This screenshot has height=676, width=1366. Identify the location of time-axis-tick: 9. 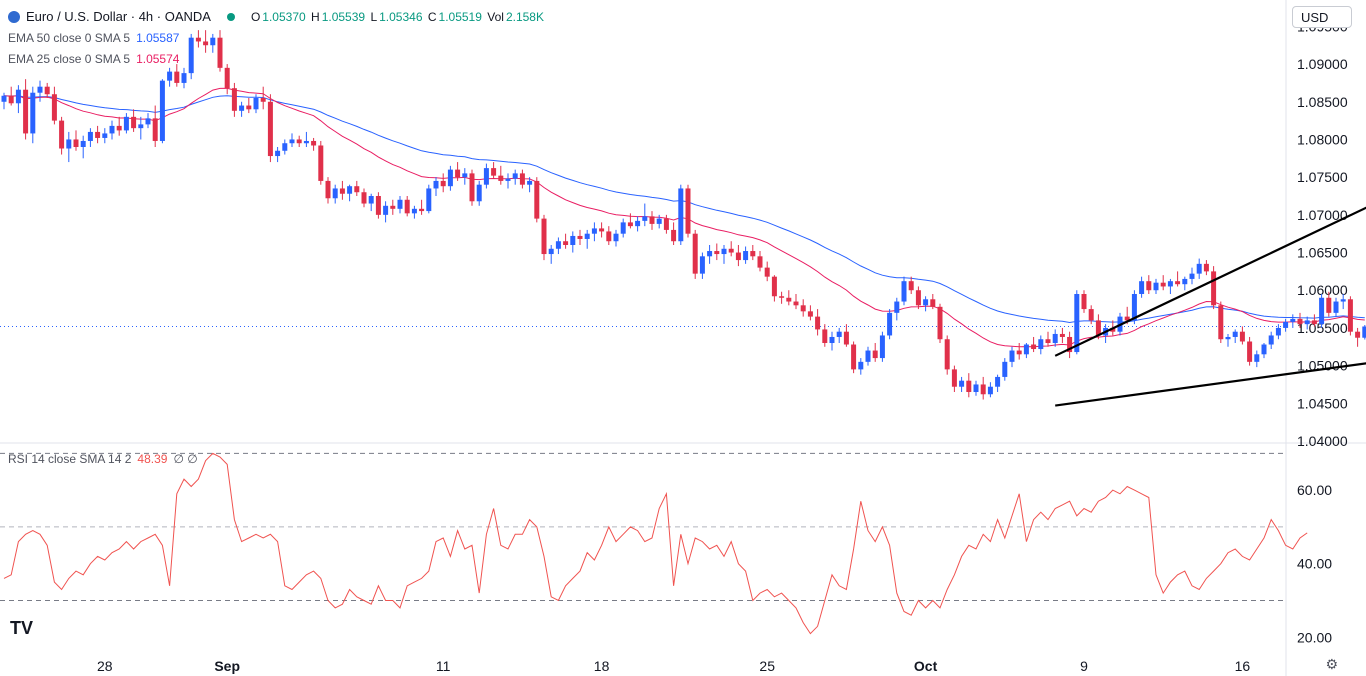
(1084, 666).